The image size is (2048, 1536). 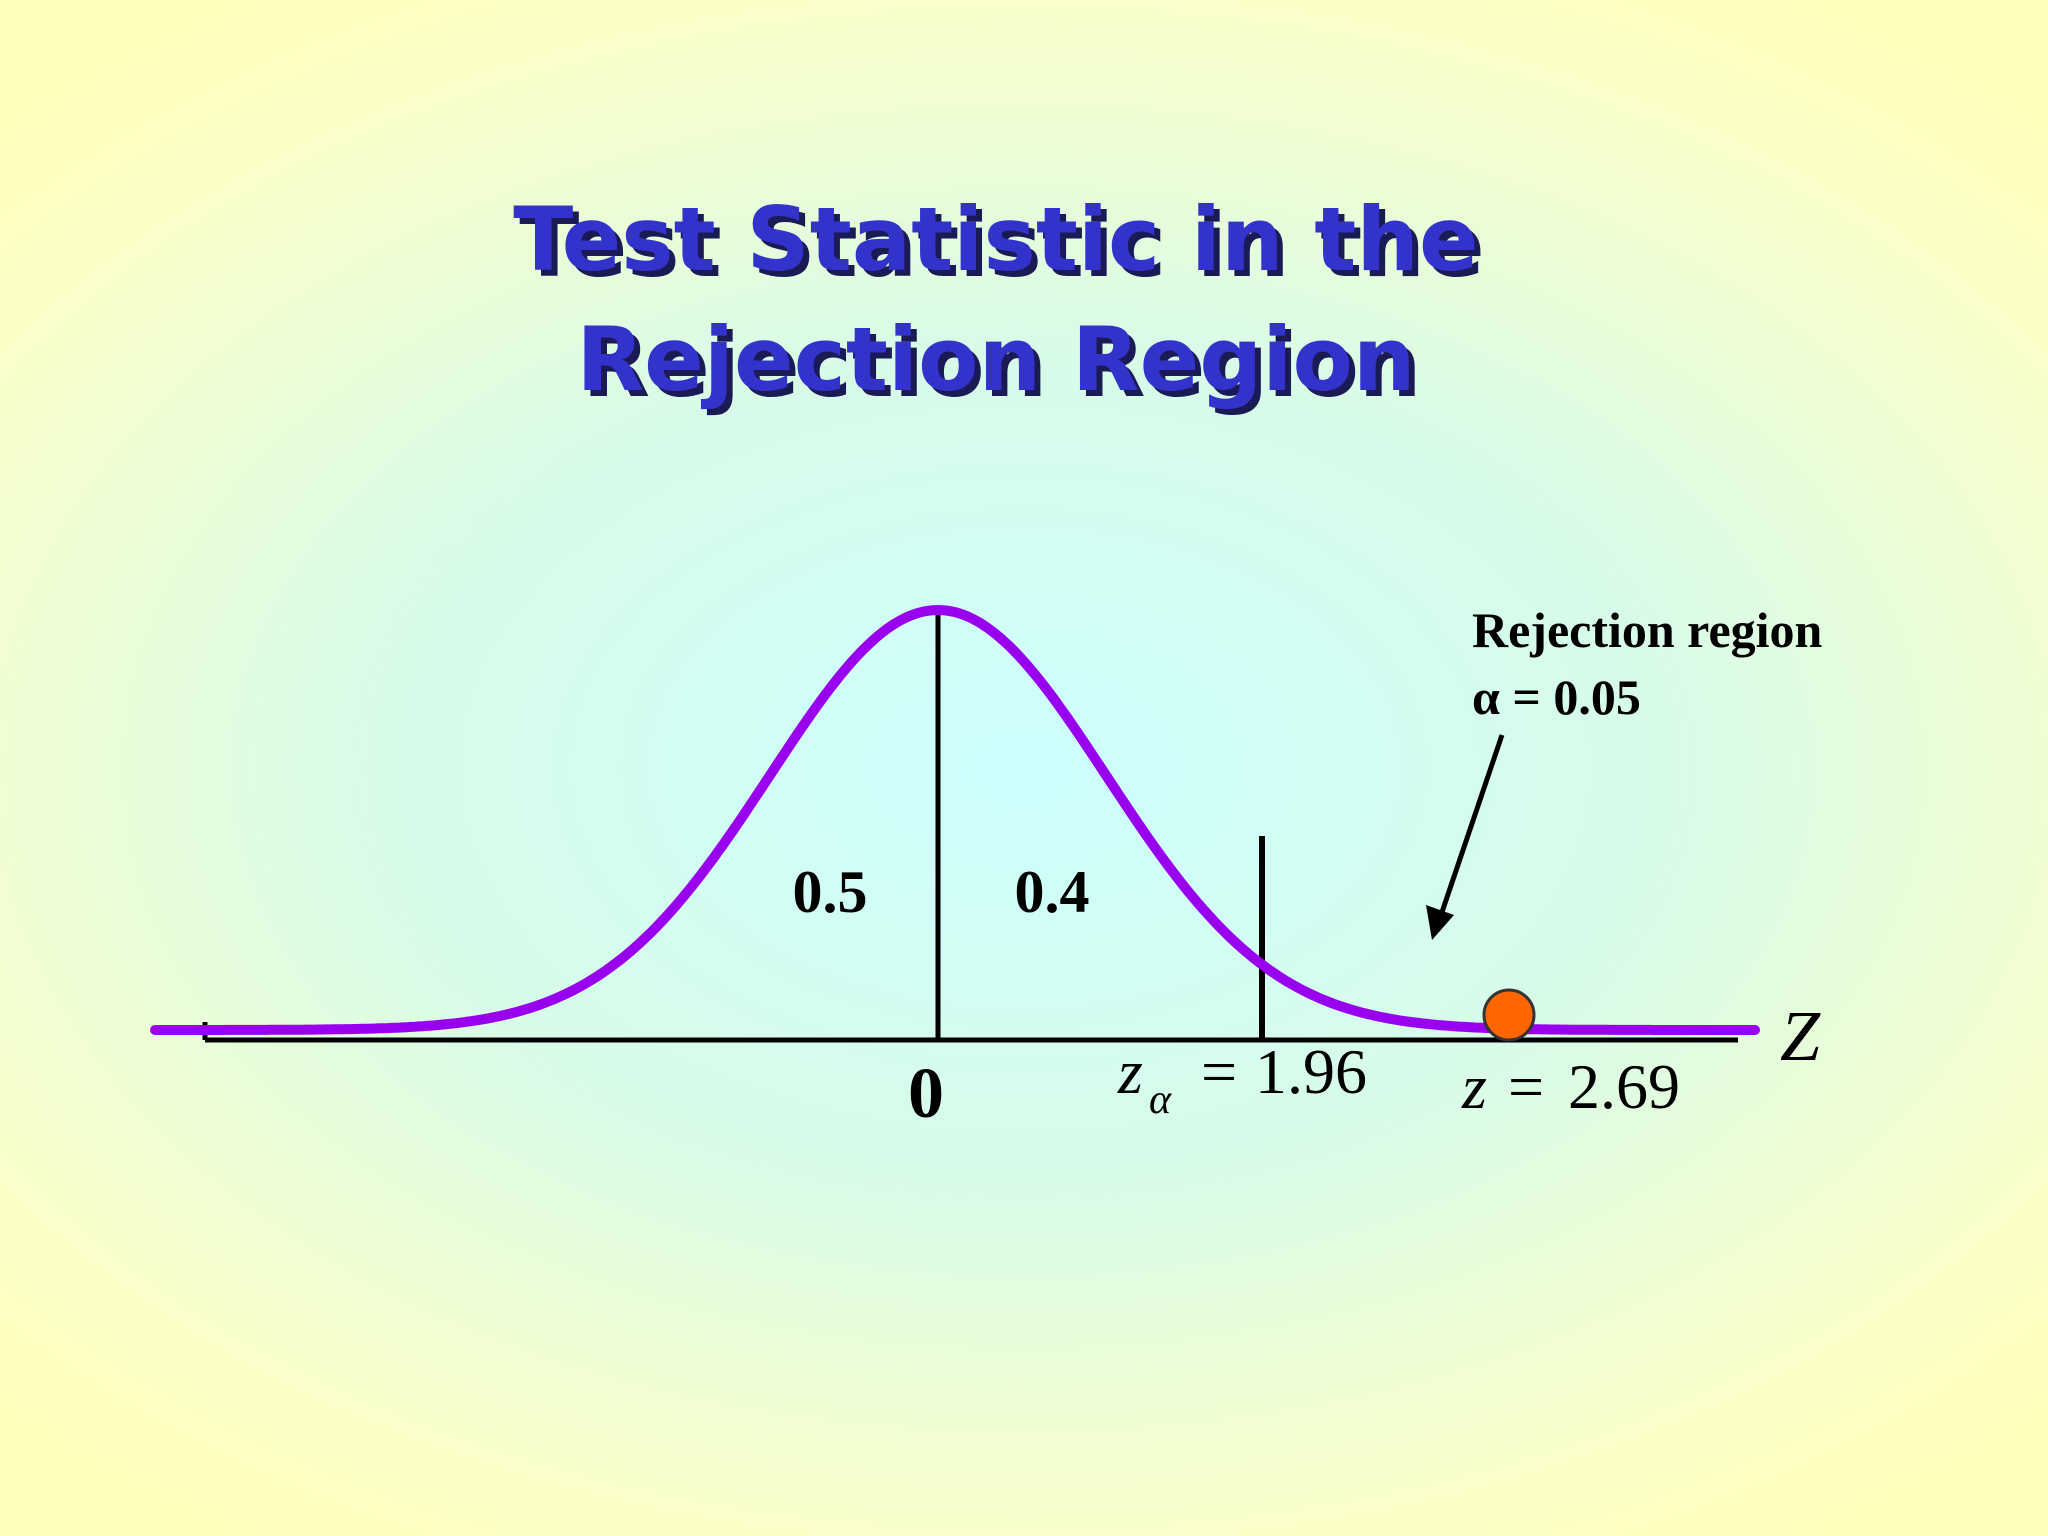 I want to click on callout-arrow-head, so click(x=1440, y=922).